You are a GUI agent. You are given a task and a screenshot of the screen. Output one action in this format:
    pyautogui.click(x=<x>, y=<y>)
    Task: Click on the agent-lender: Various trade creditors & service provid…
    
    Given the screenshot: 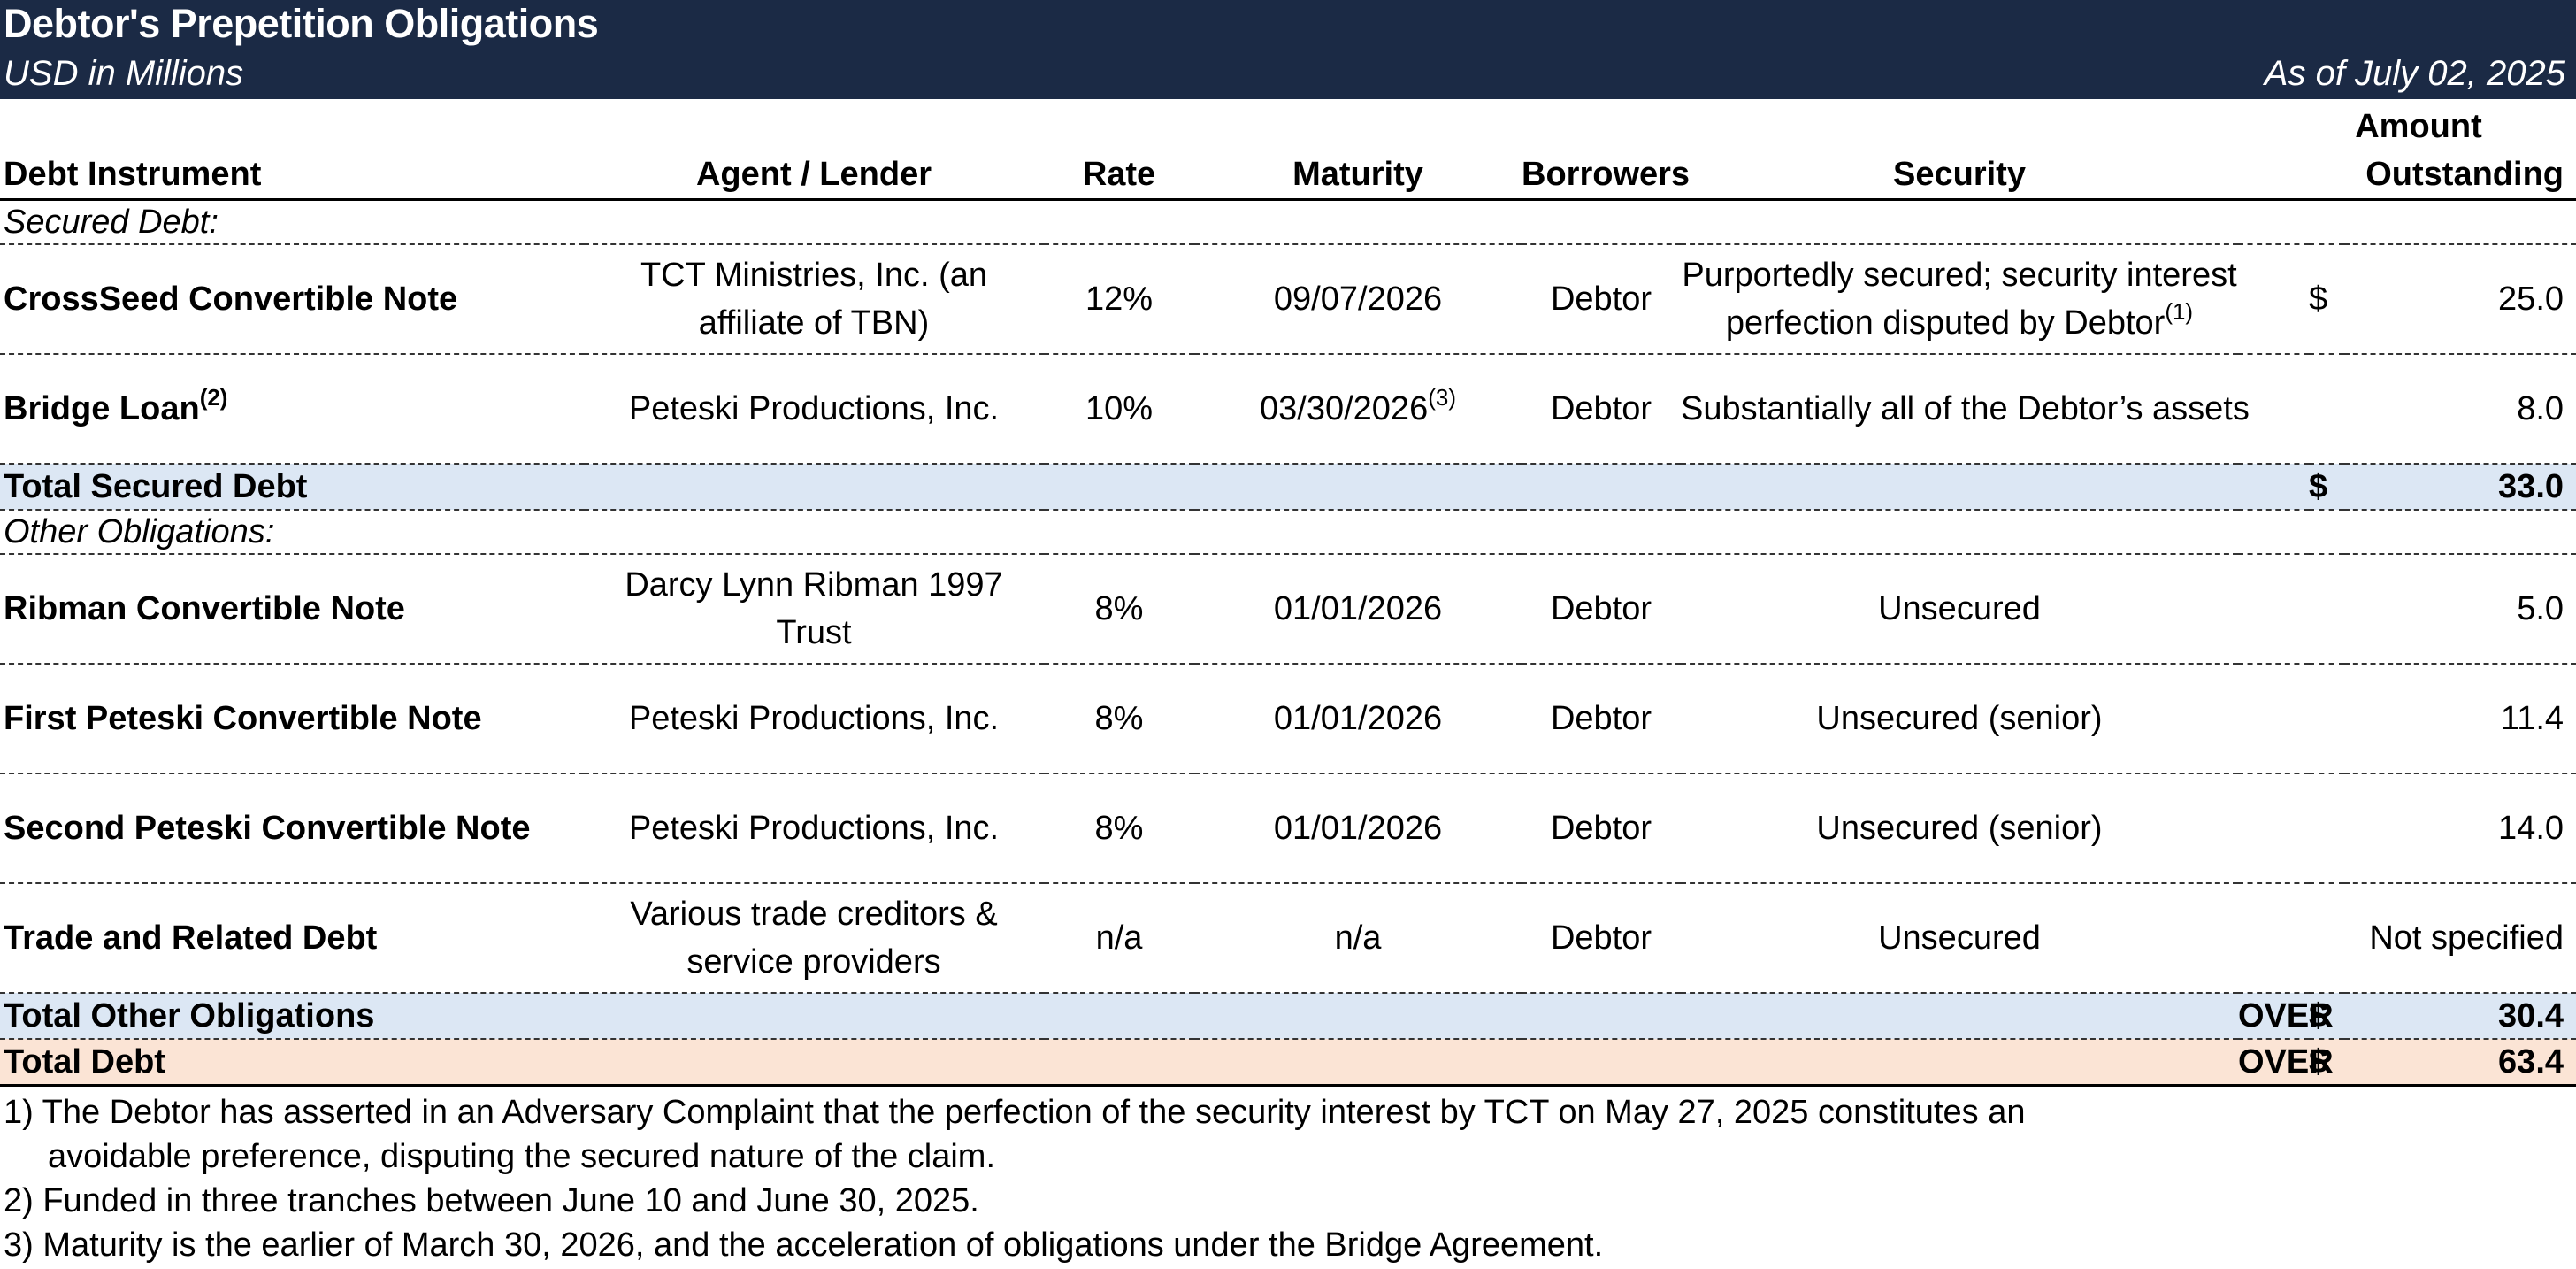 What is the action you would take?
    pyautogui.click(x=814, y=938)
    